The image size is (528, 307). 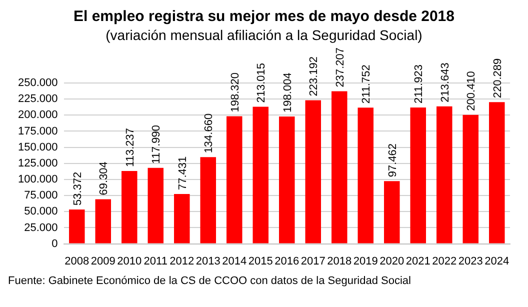 I want to click on data-label: 77.431, so click(x=182, y=173).